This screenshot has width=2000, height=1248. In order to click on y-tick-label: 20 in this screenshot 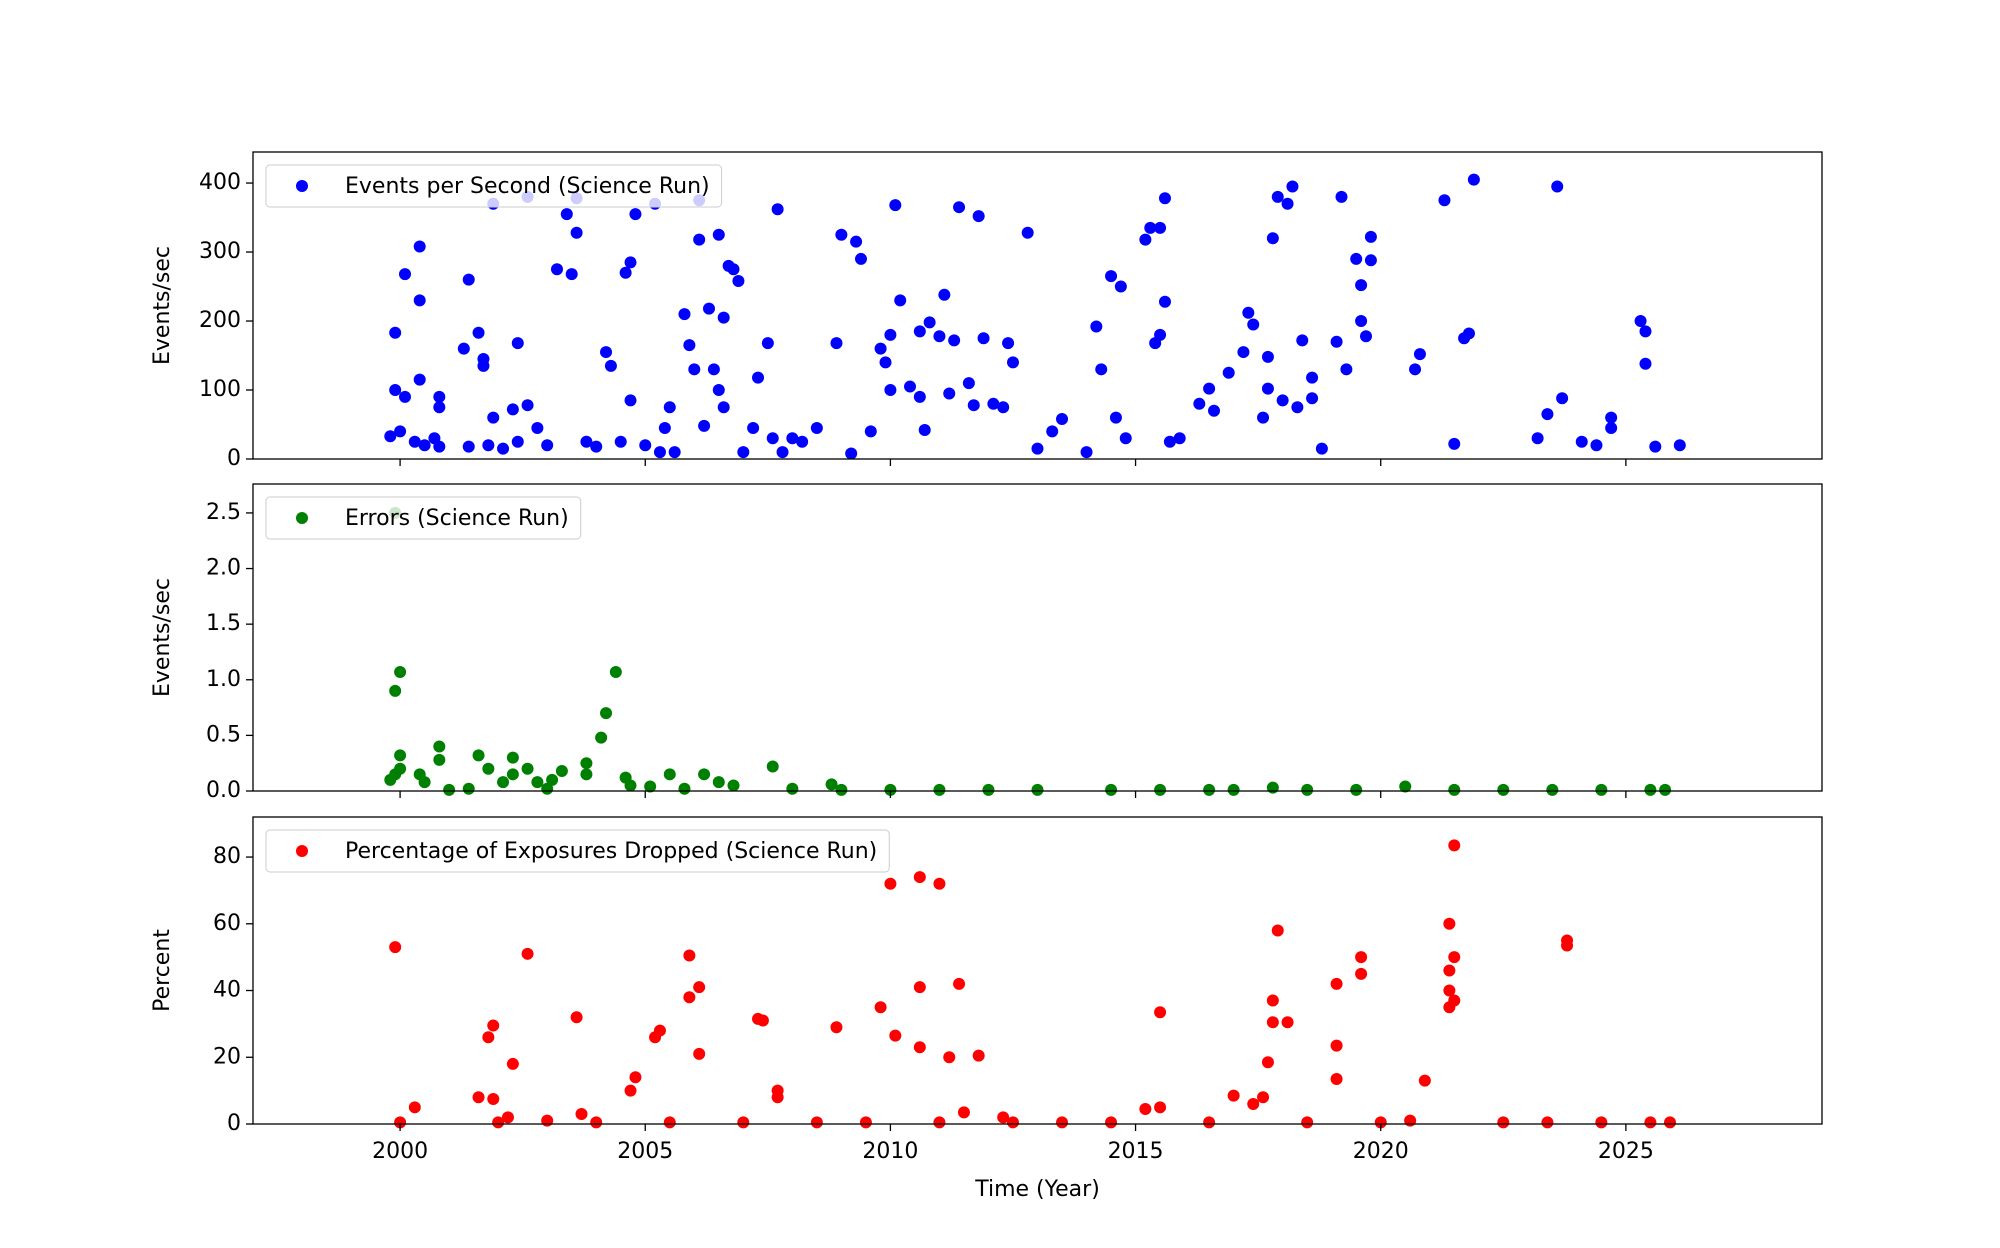, I will do `click(227, 1056)`.